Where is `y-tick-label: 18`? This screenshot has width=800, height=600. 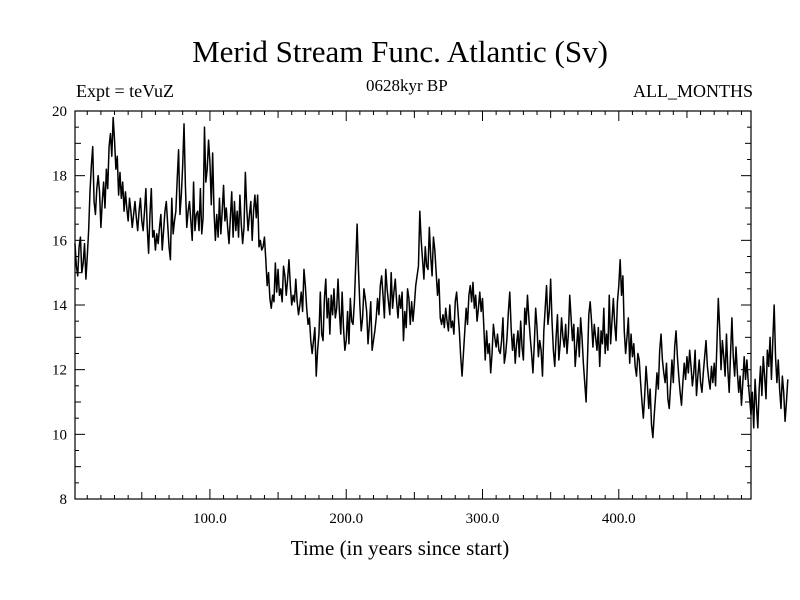 y-tick-label: 18 is located at coordinates (59, 177).